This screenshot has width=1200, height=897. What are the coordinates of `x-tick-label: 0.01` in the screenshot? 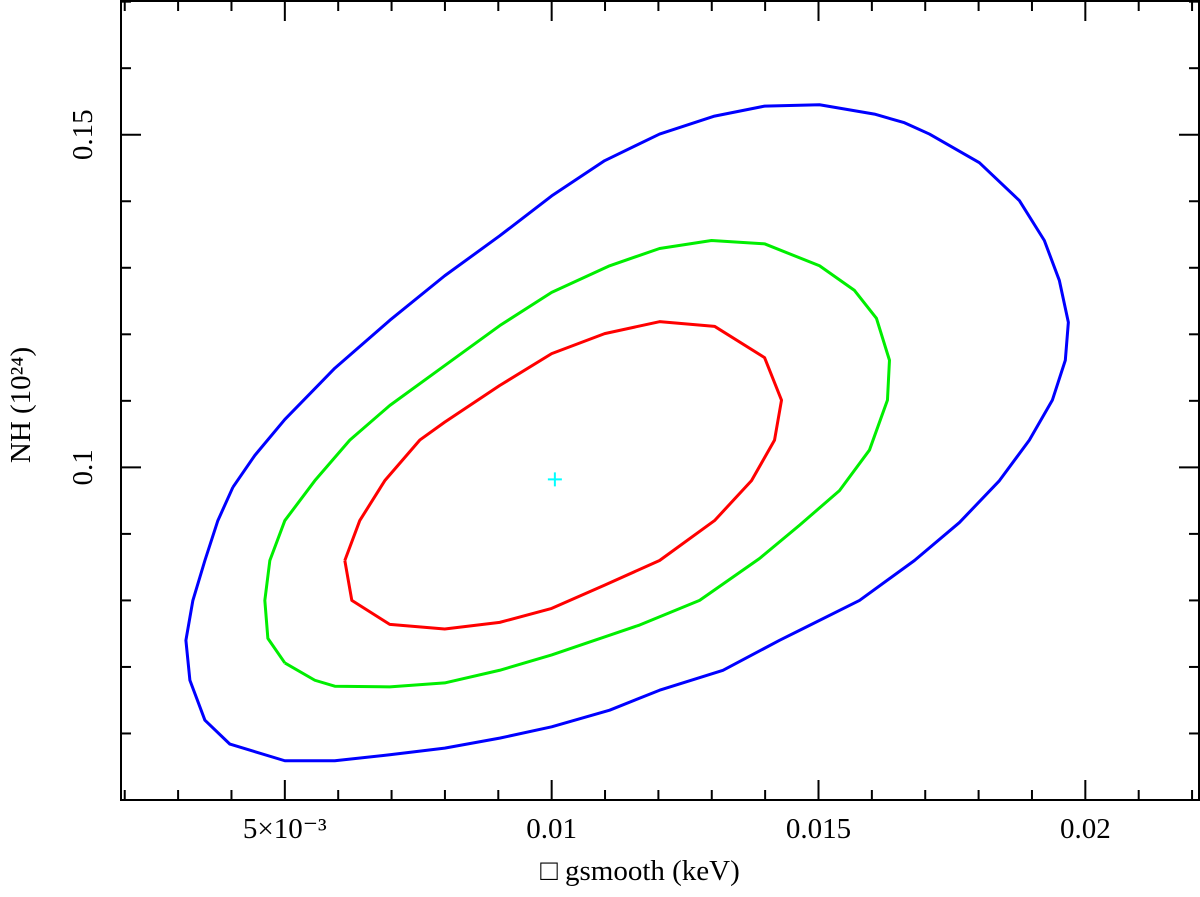 It's located at (551, 829).